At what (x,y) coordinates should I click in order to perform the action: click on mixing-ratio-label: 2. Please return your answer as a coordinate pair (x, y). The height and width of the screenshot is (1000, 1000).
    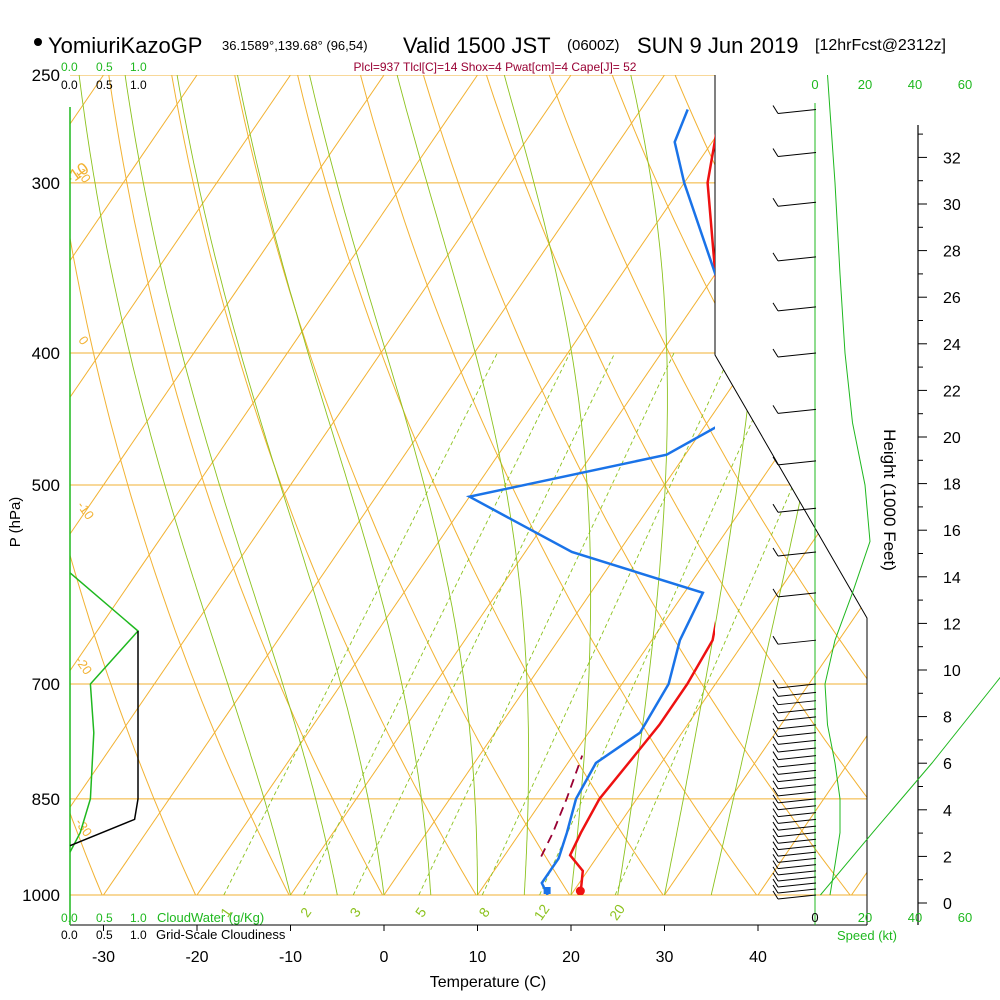
    Looking at the image, I should click on (306, 912).